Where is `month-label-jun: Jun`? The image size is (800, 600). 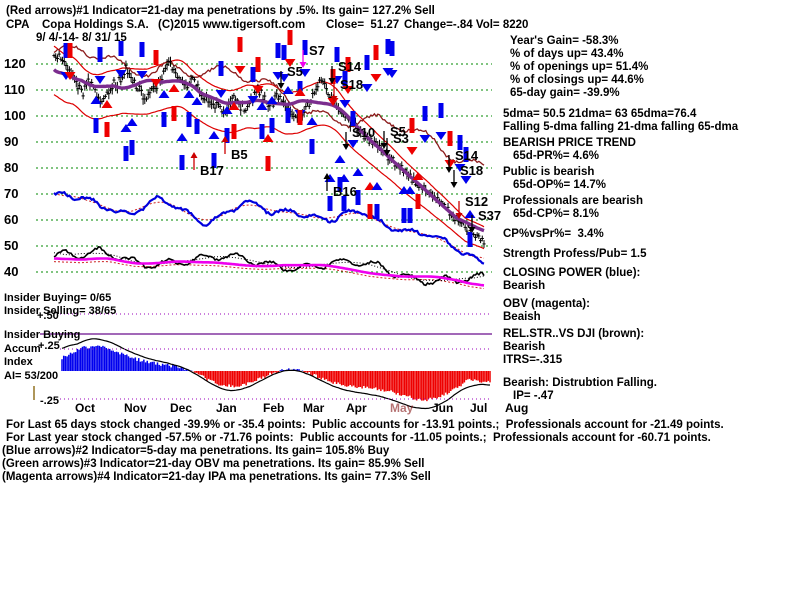
month-label-jun: Jun is located at coordinates (443, 408).